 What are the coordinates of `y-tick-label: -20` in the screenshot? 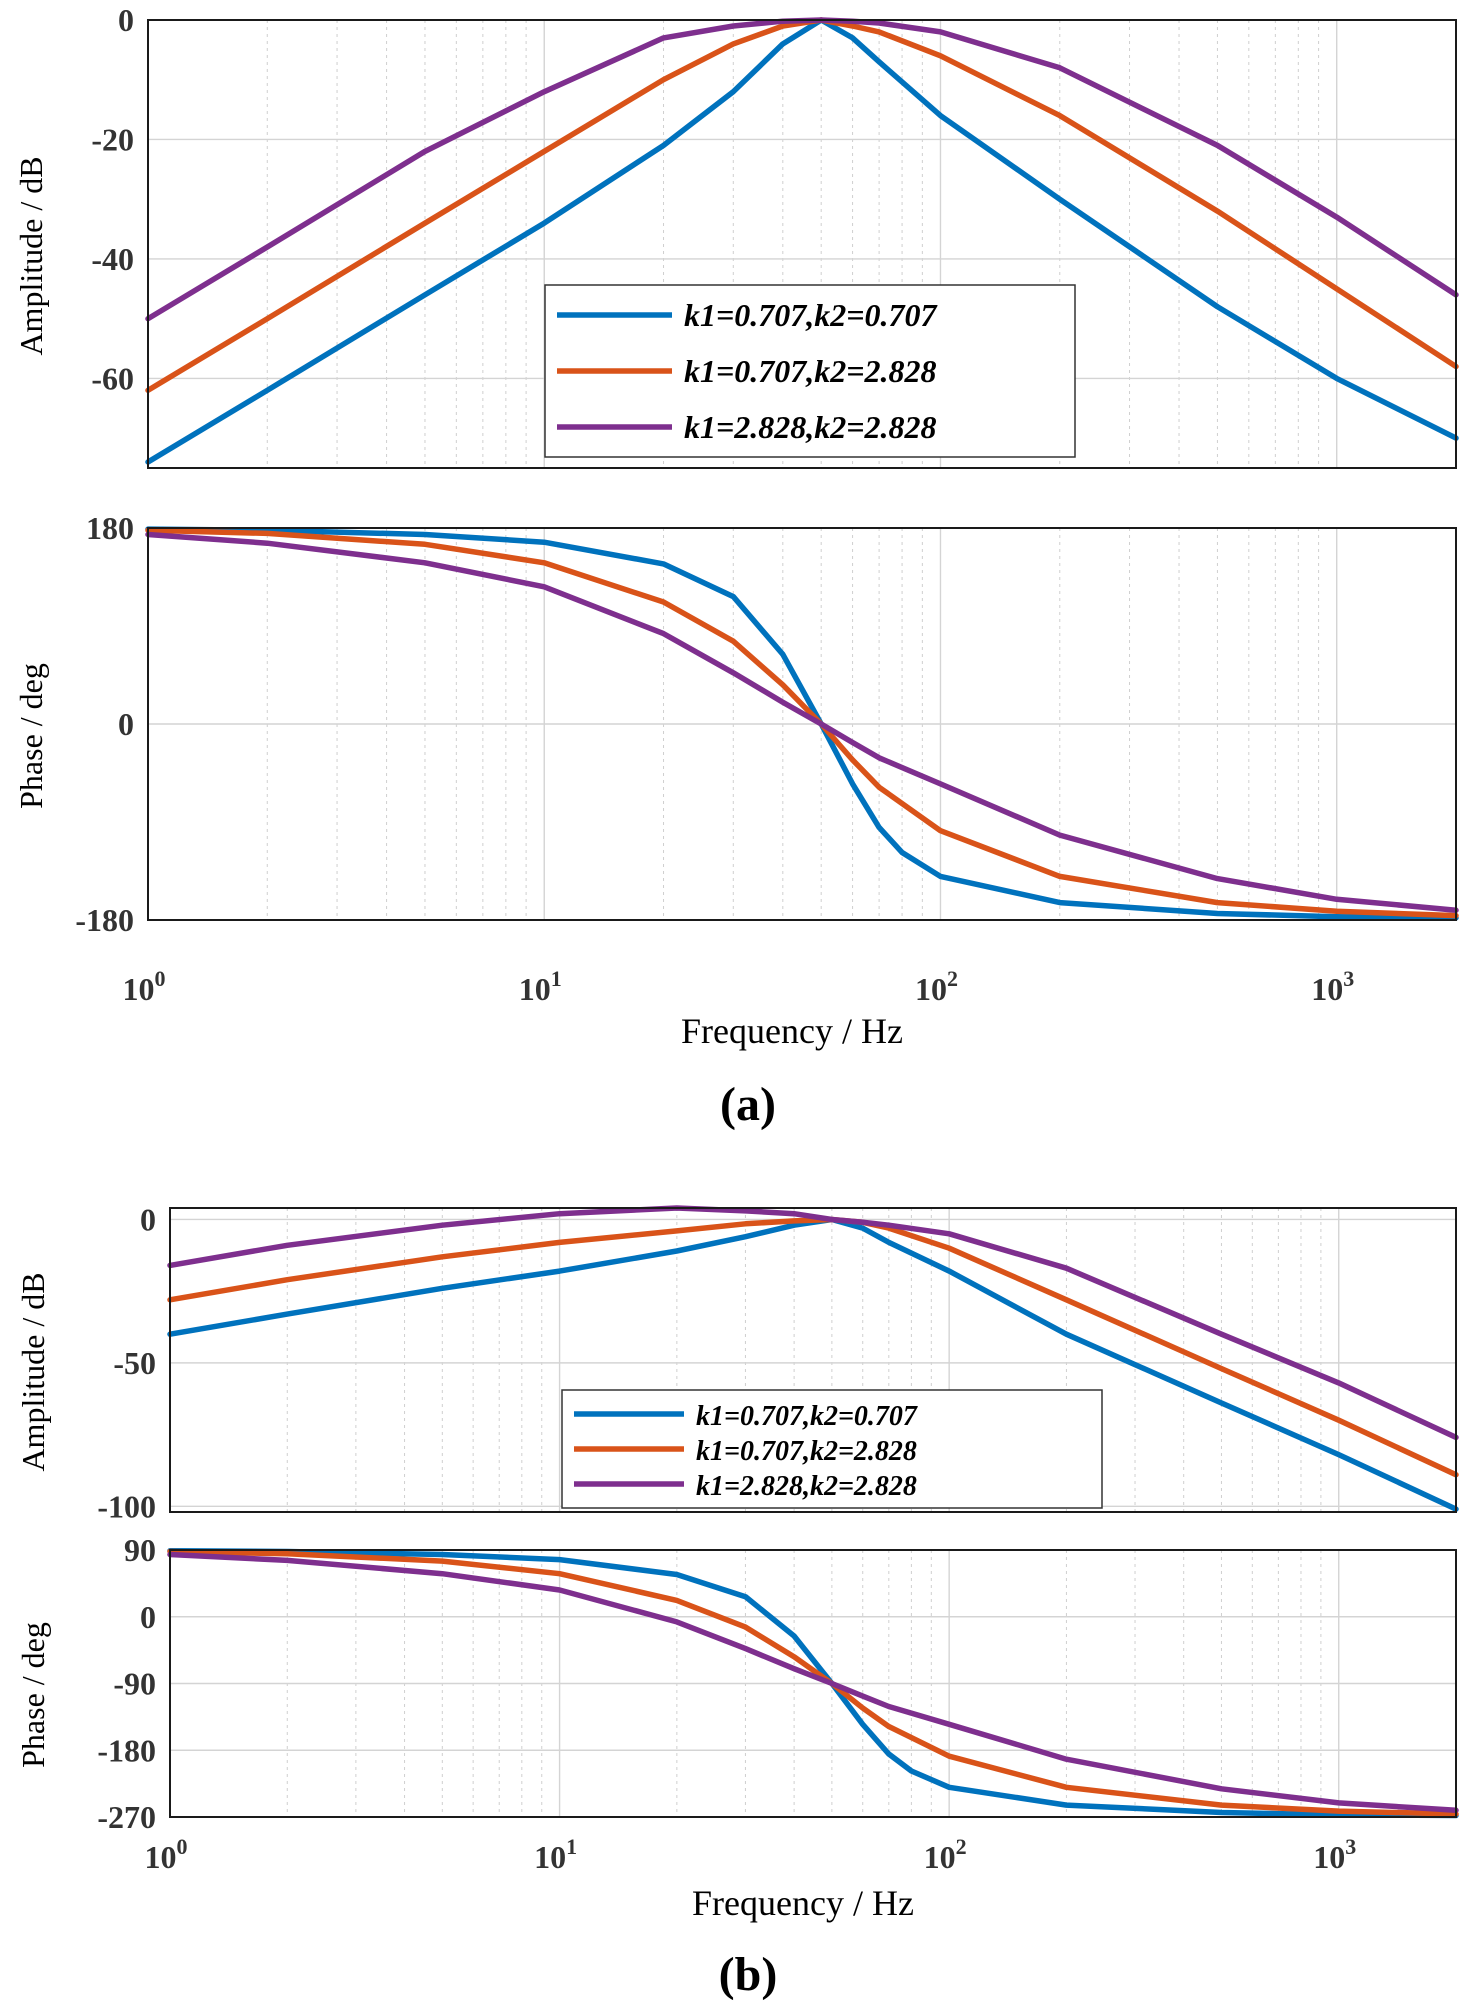 It's located at (112, 139).